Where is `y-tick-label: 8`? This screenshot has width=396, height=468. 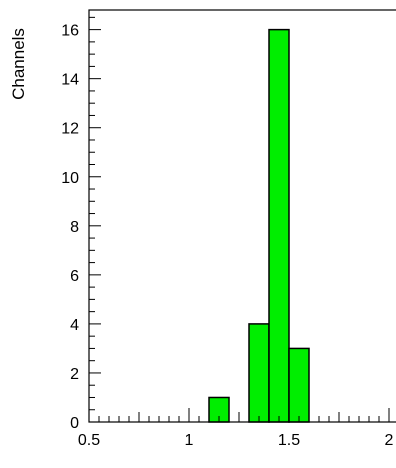
y-tick-label: 8 is located at coordinates (74, 227).